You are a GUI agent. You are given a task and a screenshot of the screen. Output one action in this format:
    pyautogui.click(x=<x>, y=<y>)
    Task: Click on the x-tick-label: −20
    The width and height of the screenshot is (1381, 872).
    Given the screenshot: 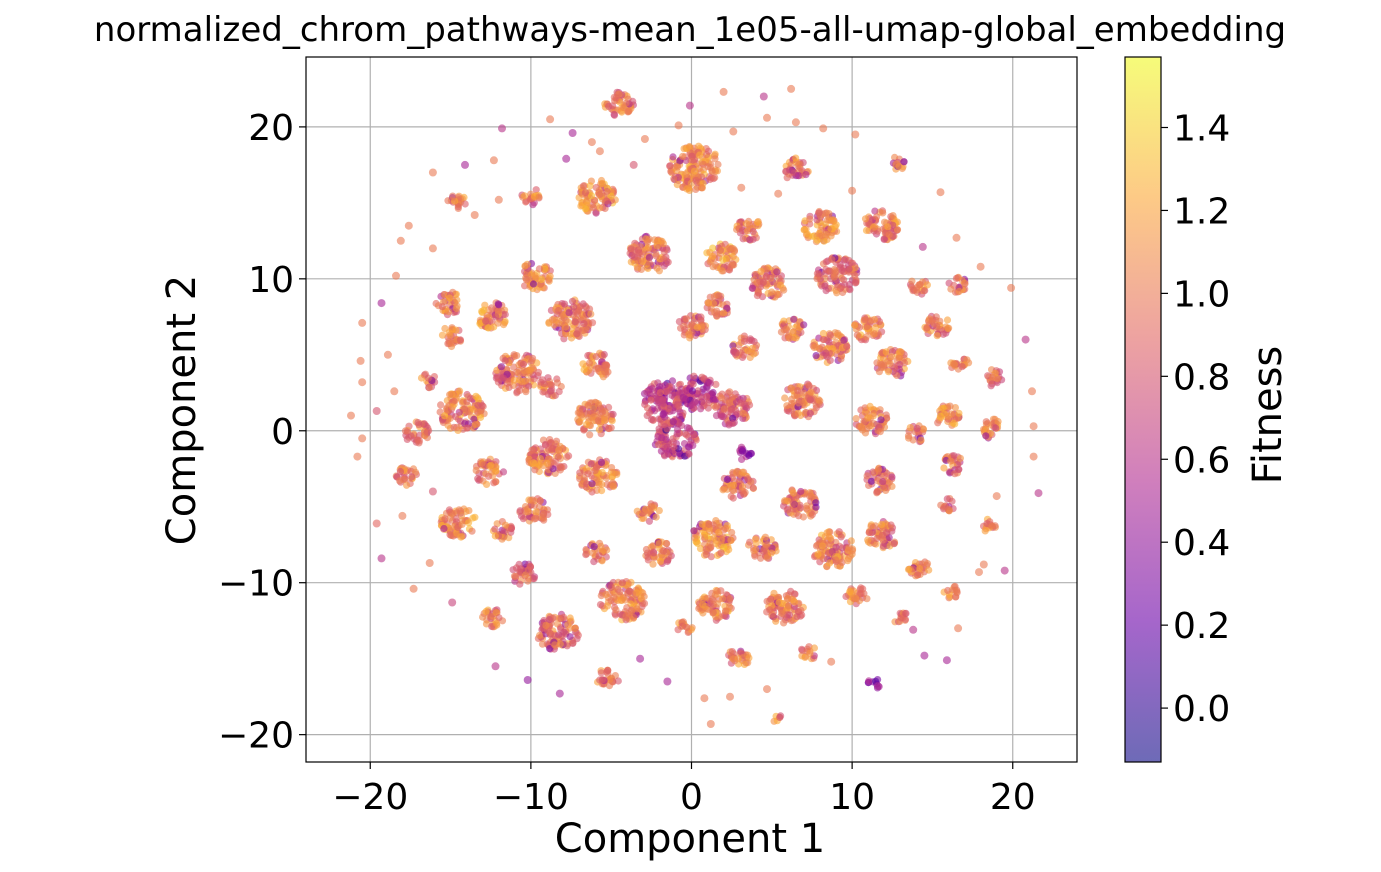 What is the action you would take?
    pyautogui.click(x=370, y=797)
    